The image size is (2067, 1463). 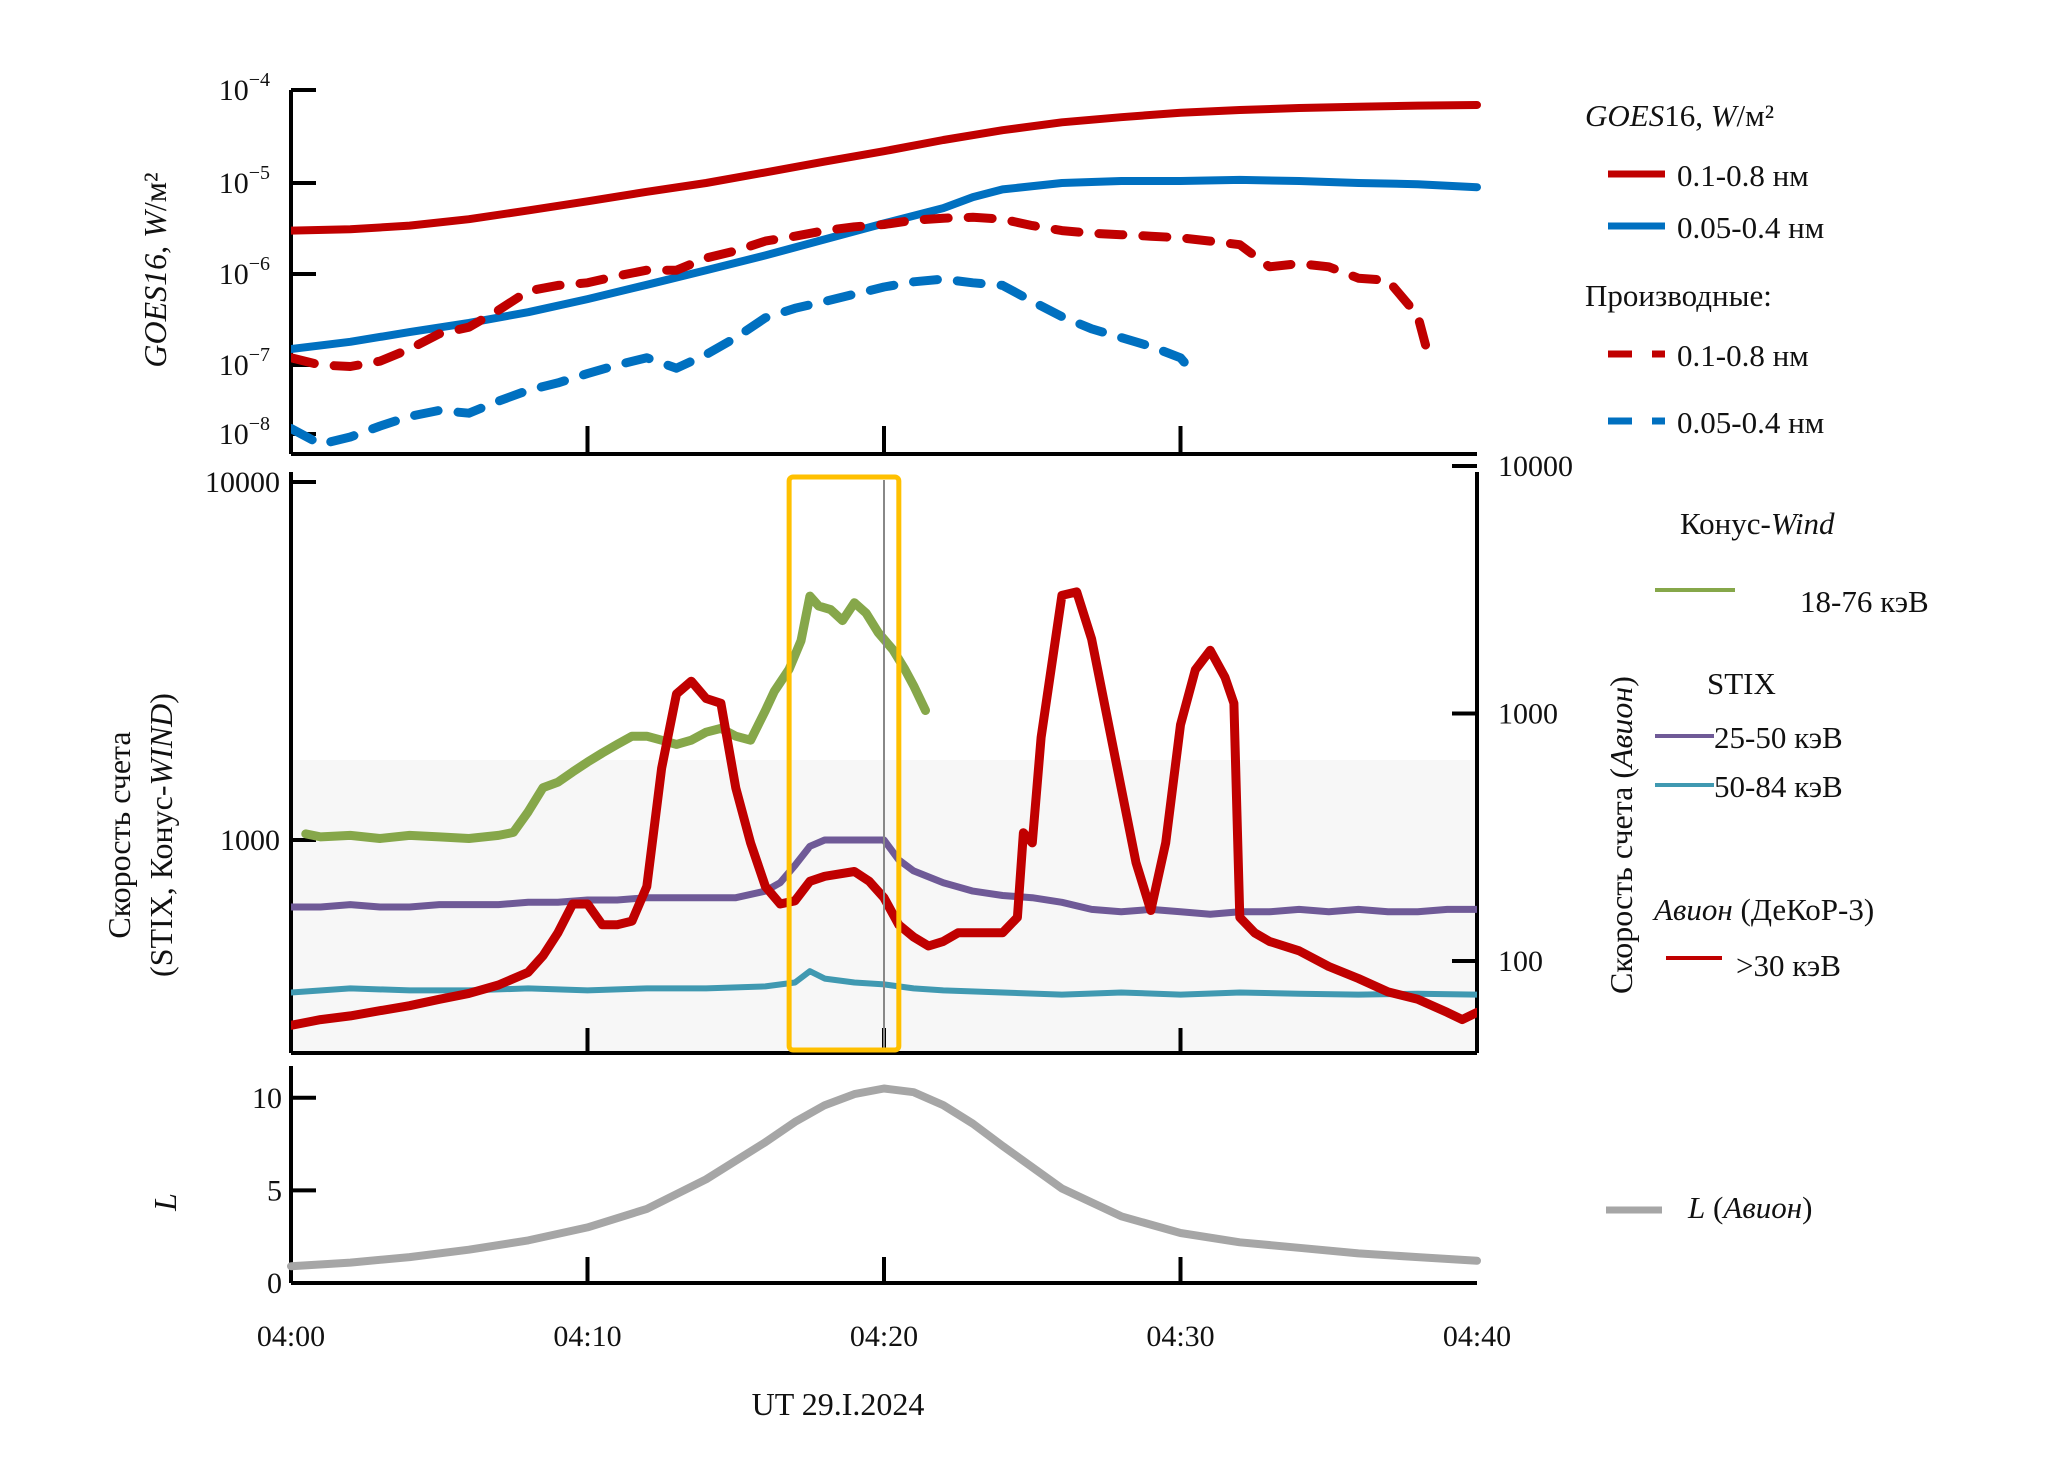 I want to click on tick-exponent: −4, so click(x=259, y=80).